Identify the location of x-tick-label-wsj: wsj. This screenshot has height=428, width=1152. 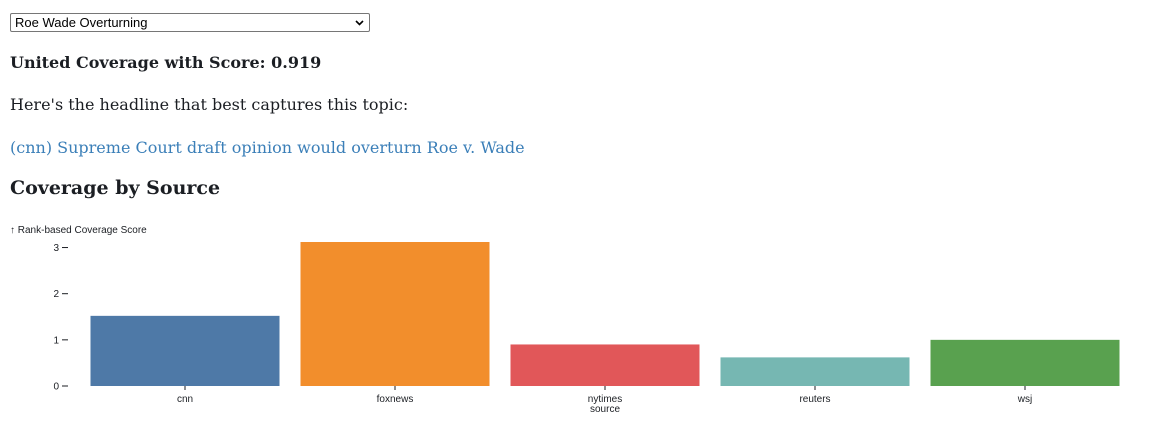
(1024, 399).